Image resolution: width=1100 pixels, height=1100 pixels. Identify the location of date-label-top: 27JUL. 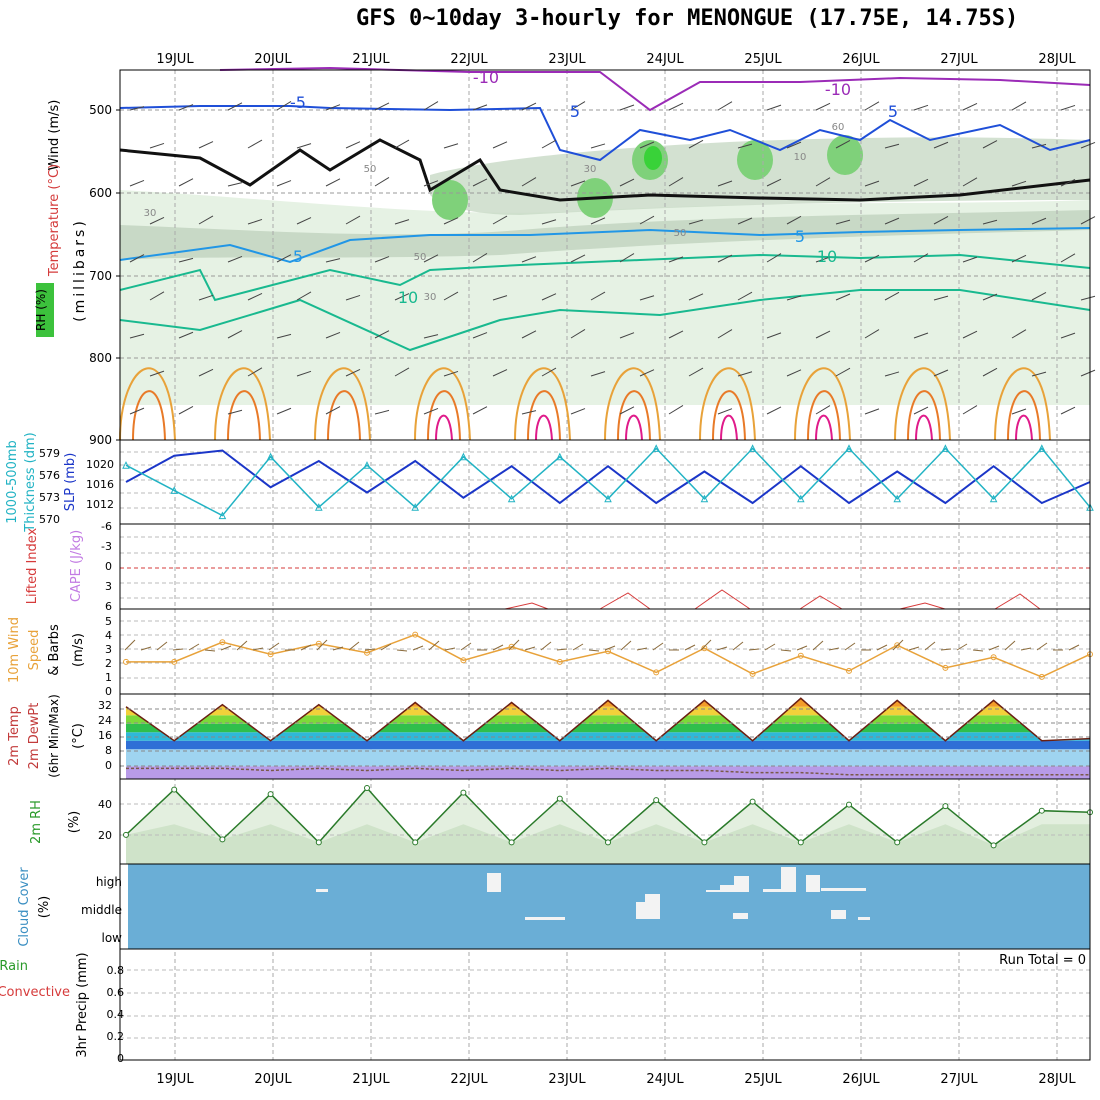
(959, 59).